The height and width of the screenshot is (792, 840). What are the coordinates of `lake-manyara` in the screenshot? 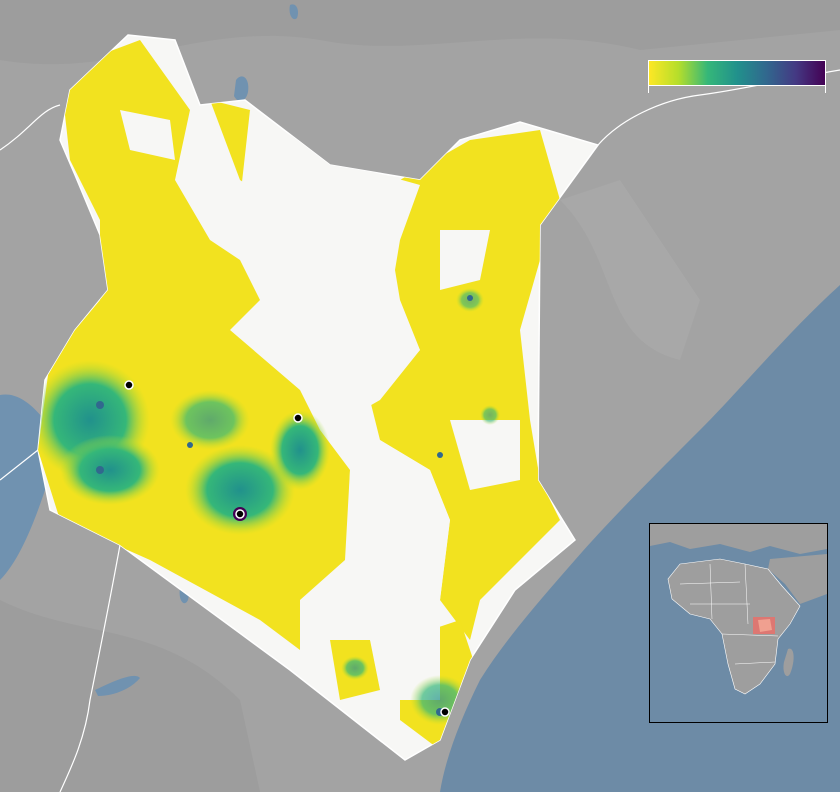 It's located at (117, 685).